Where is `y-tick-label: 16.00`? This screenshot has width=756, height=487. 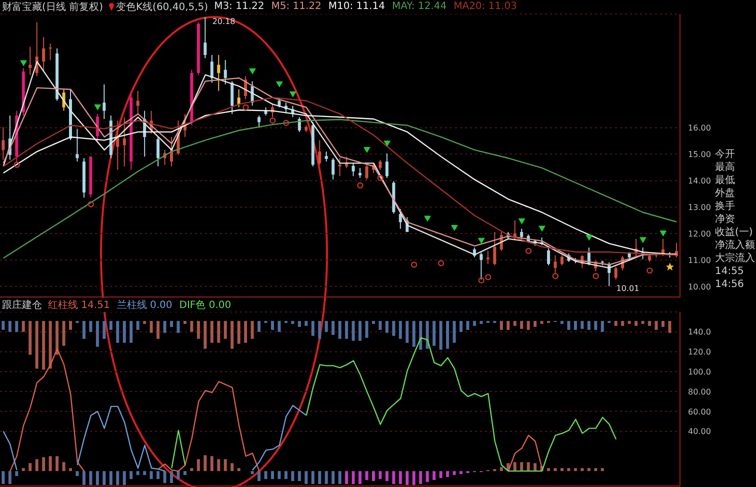 y-tick-label: 16.00 is located at coordinates (699, 128).